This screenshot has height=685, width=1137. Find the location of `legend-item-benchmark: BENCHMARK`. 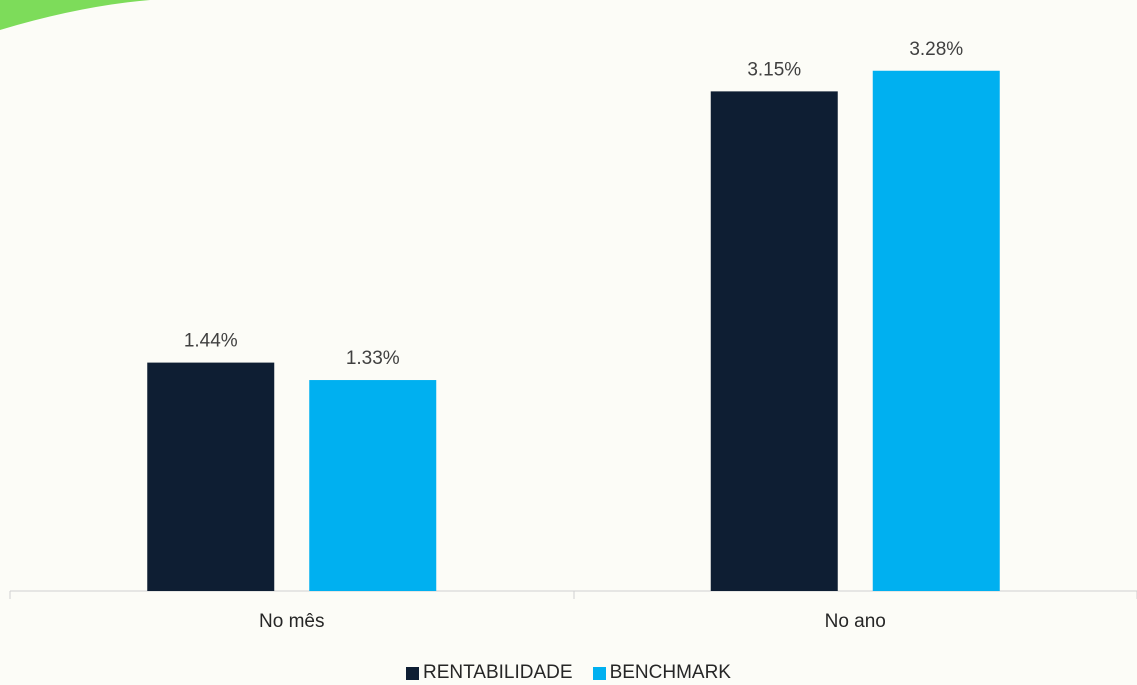

legend-item-benchmark: BENCHMARK is located at coordinates (662, 673).